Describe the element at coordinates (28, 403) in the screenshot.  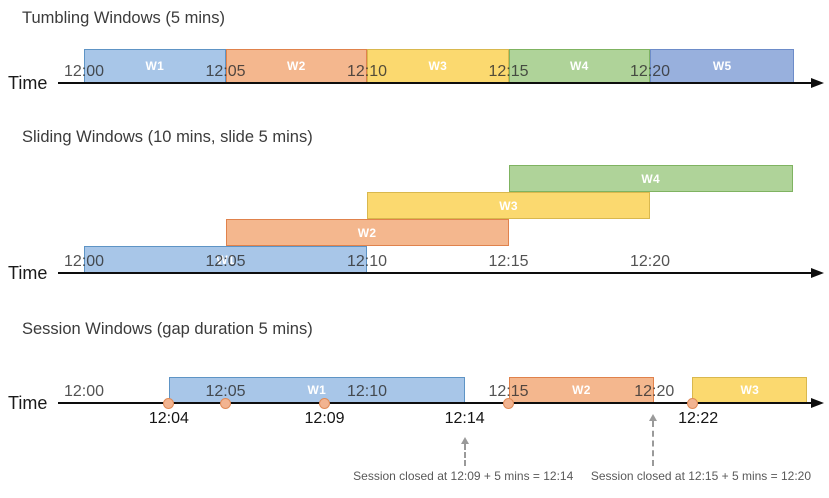
I see `time-axis-label-session: Time` at that location.